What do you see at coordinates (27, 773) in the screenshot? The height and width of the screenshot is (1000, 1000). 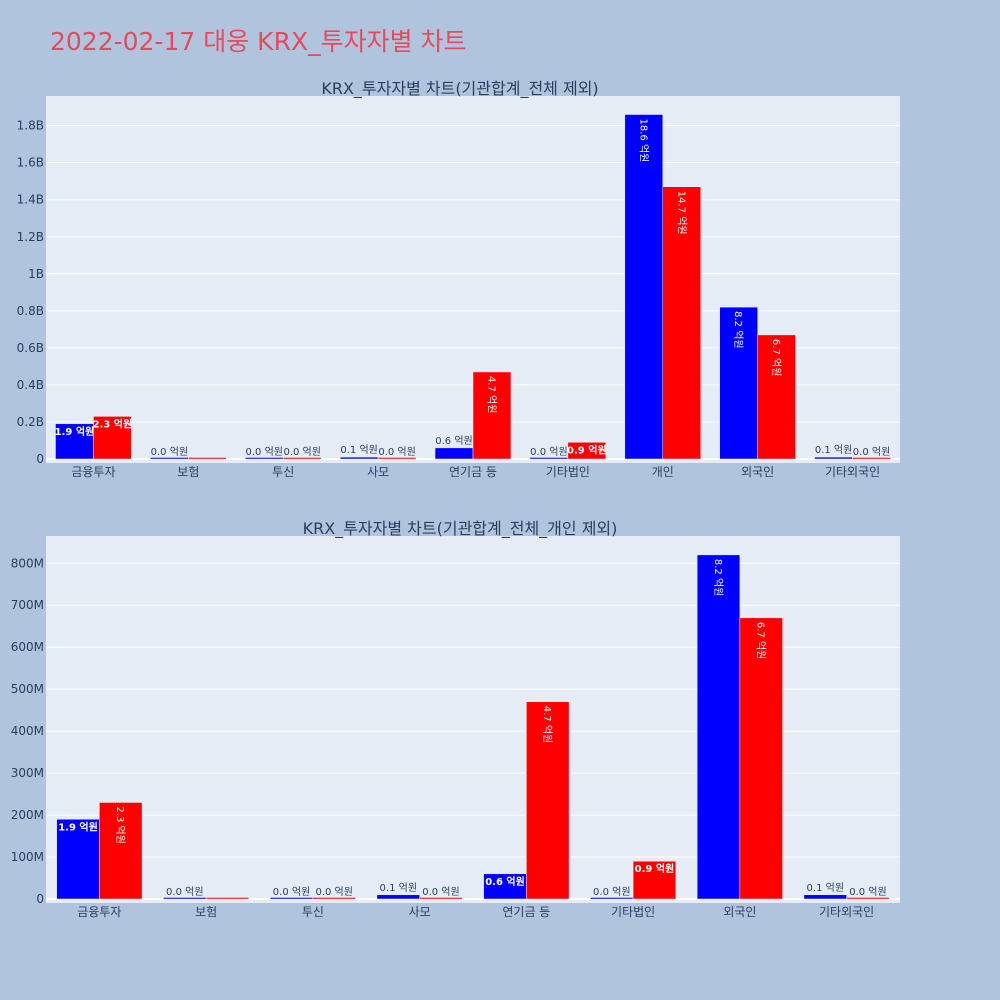 I see `y-tick-label: 300M` at bounding box center [27, 773].